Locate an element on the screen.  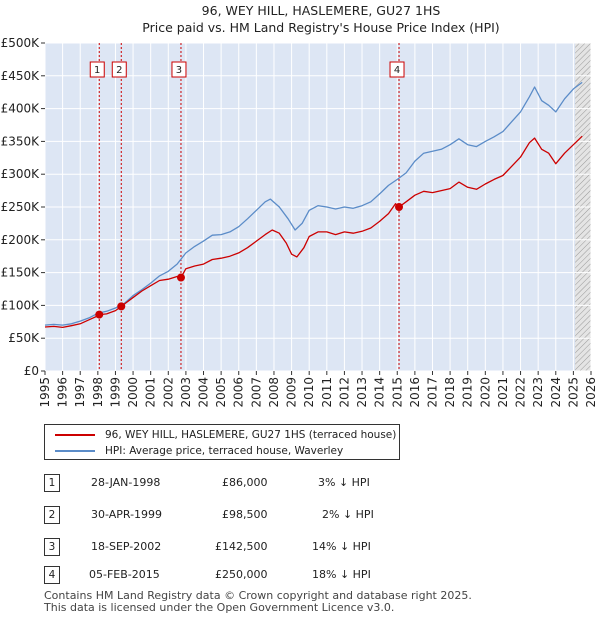
transaction-label: 2 is located at coordinates (119, 70).